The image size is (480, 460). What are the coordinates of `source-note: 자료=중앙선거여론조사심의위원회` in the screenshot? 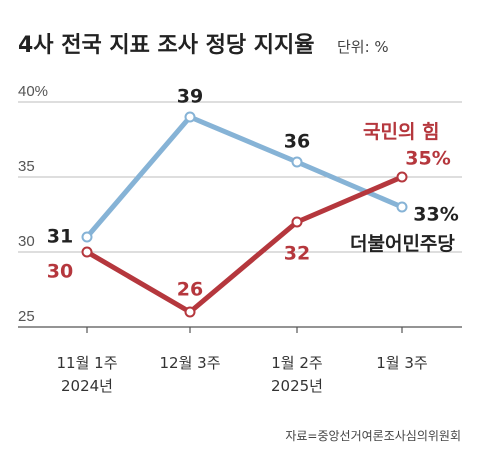 It's located at (373, 436).